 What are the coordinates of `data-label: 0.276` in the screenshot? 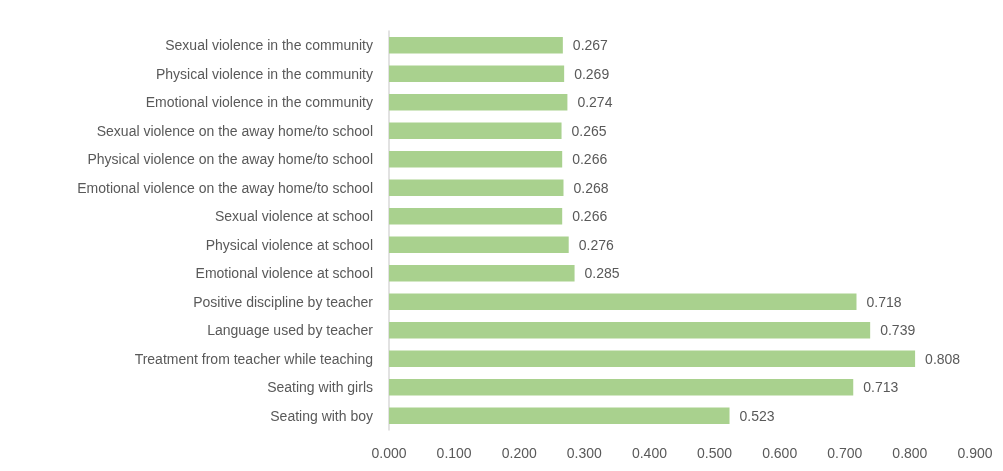 It's located at (596, 244).